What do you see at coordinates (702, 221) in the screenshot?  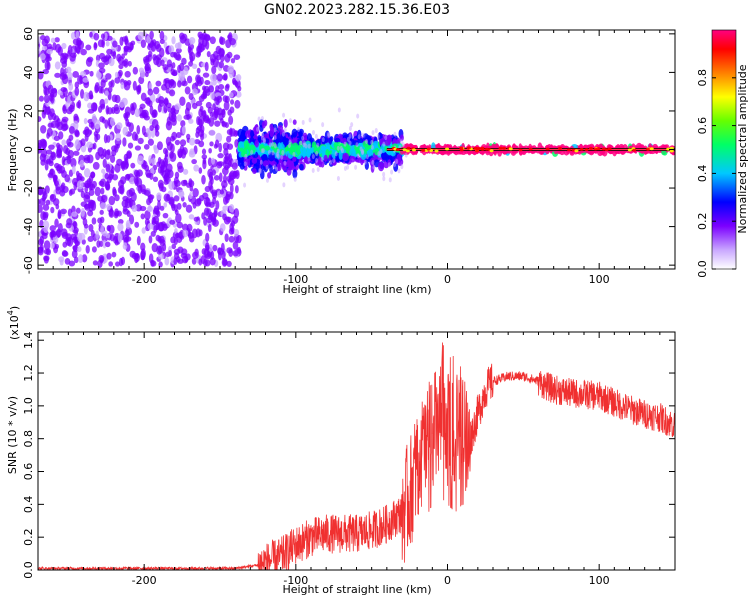 I see `colorbar-tick-label: 0.2` at bounding box center [702, 221].